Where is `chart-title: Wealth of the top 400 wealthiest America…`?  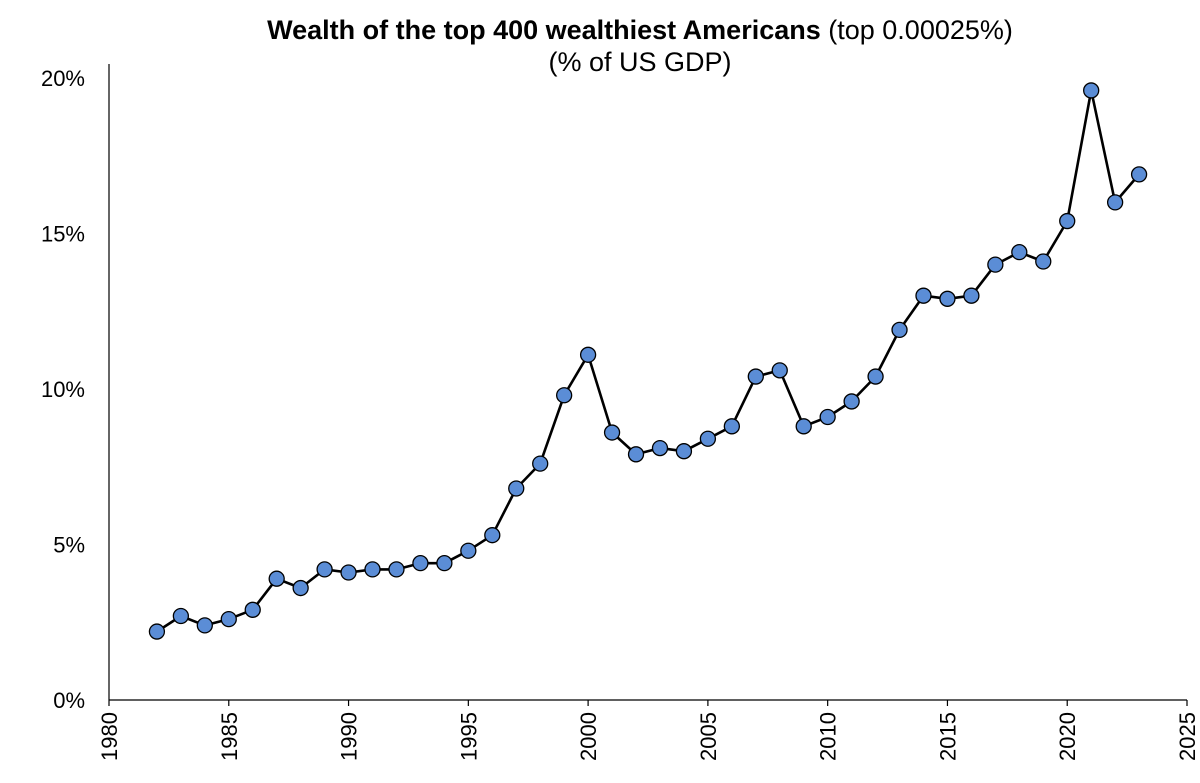
chart-title: Wealth of the top 400 wealthiest America… is located at coordinates (620, 46).